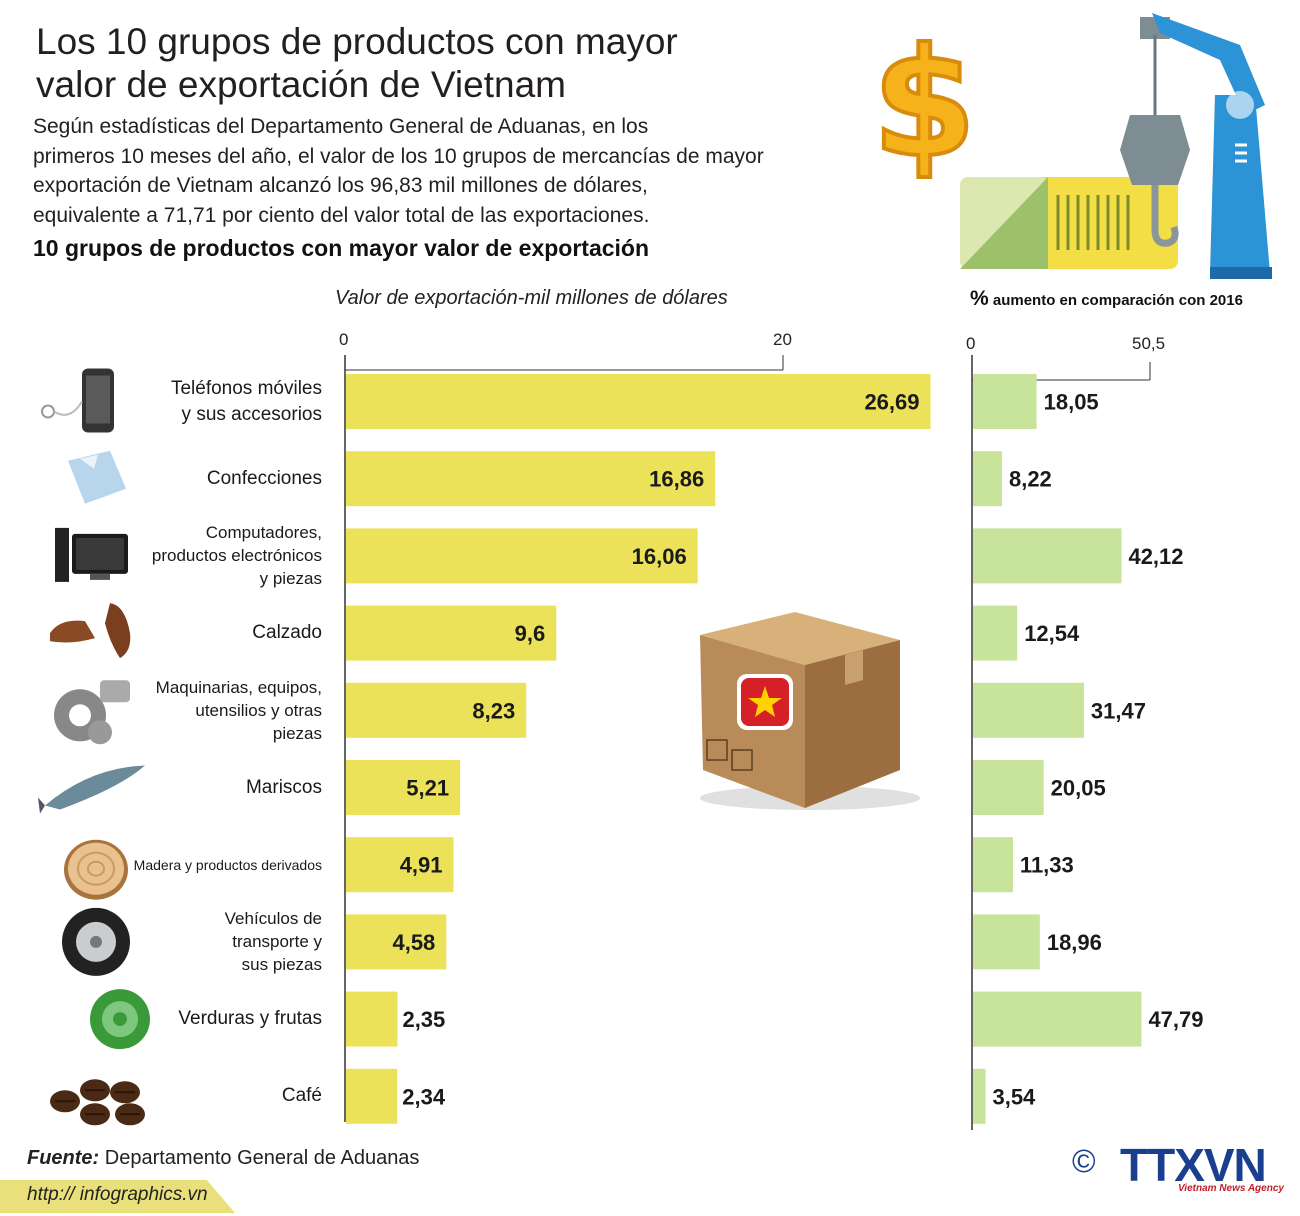  What do you see at coordinates (413, 942) in the screenshot?
I see `export-value-label: 4,58` at bounding box center [413, 942].